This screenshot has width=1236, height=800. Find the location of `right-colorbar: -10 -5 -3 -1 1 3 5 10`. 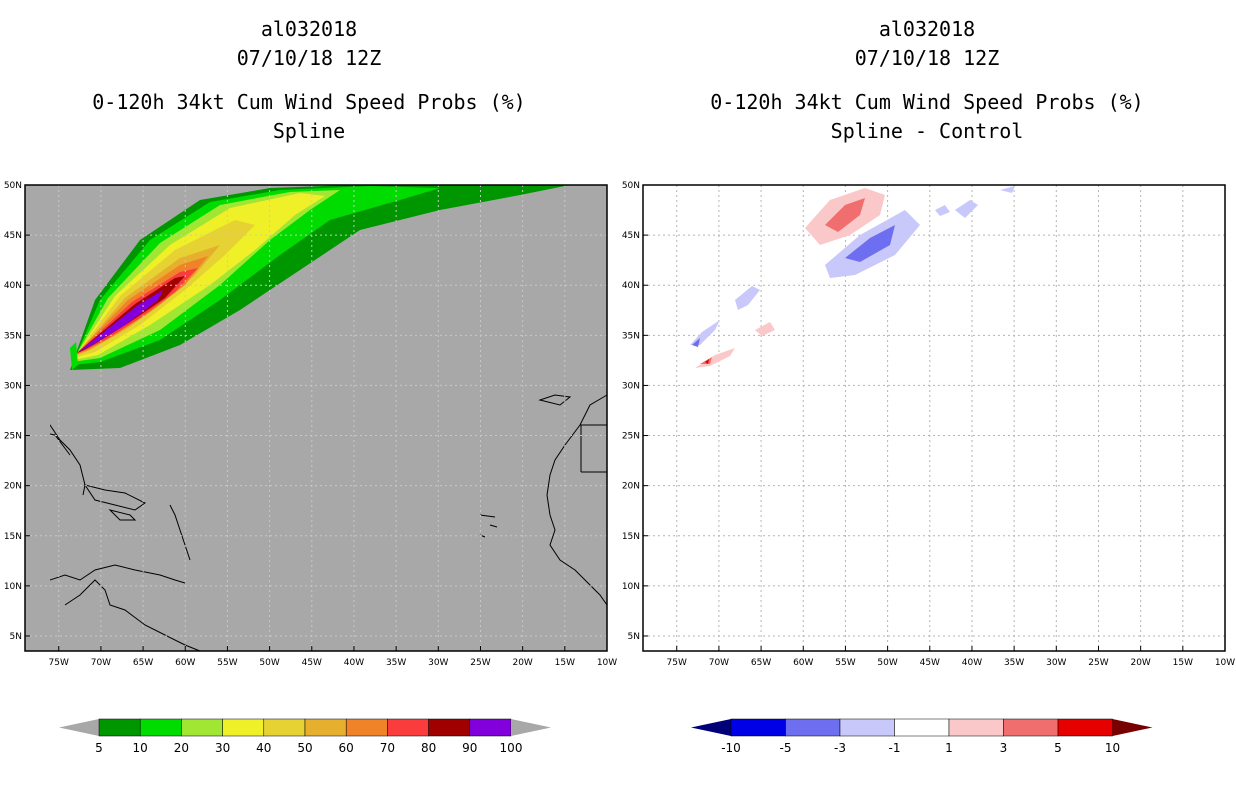

right-colorbar: -10 -5 -3 -1 1 3 5 10 is located at coordinates (922, 736).